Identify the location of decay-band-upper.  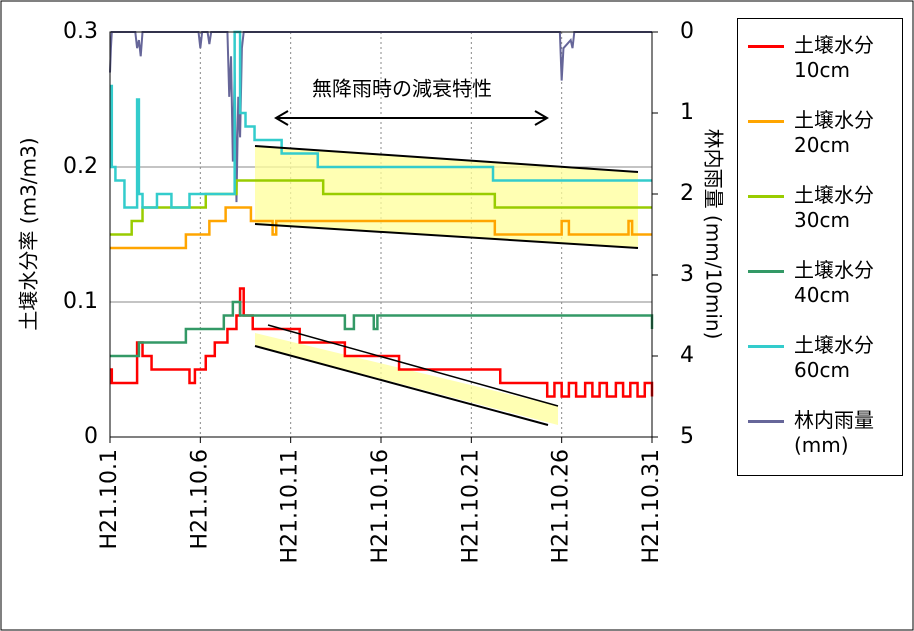
(446, 197).